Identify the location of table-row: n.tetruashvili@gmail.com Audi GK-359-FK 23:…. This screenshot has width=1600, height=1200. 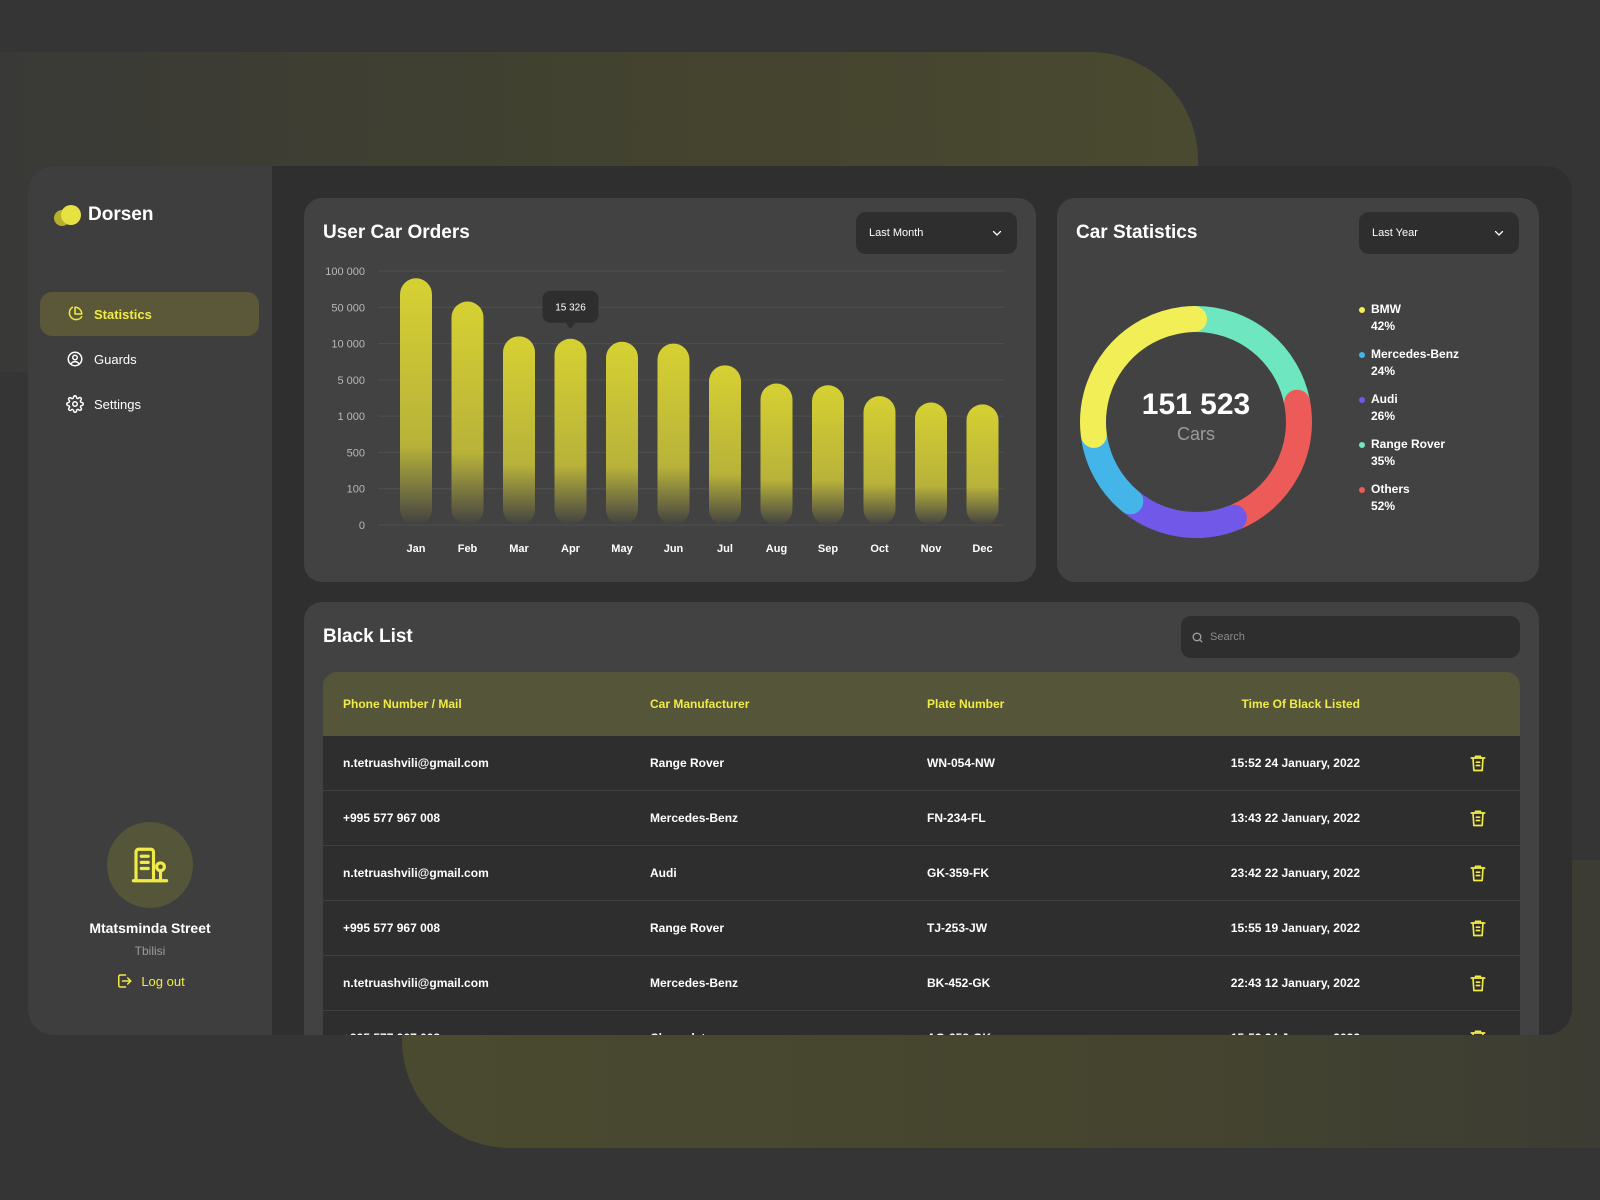
(921, 873).